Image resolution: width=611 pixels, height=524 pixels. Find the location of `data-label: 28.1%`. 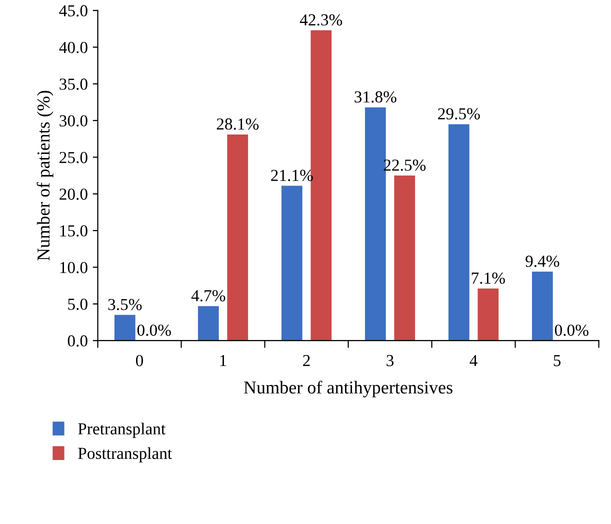

data-label: 28.1% is located at coordinates (237, 124).